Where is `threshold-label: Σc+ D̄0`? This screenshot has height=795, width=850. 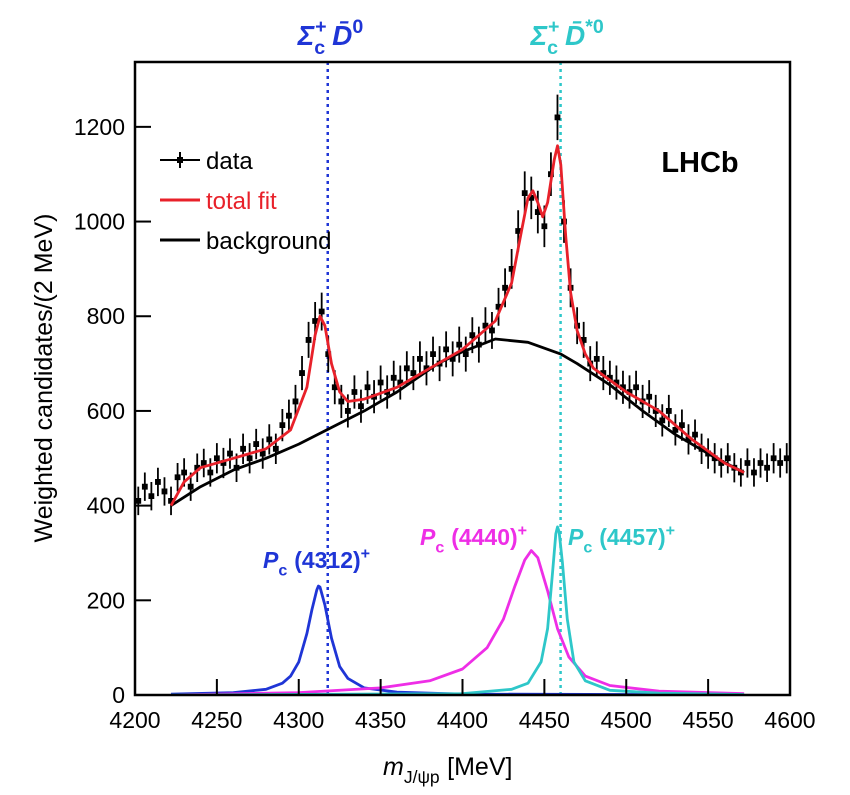 threshold-label: Σc+ D̄0 is located at coordinates (330, 37).